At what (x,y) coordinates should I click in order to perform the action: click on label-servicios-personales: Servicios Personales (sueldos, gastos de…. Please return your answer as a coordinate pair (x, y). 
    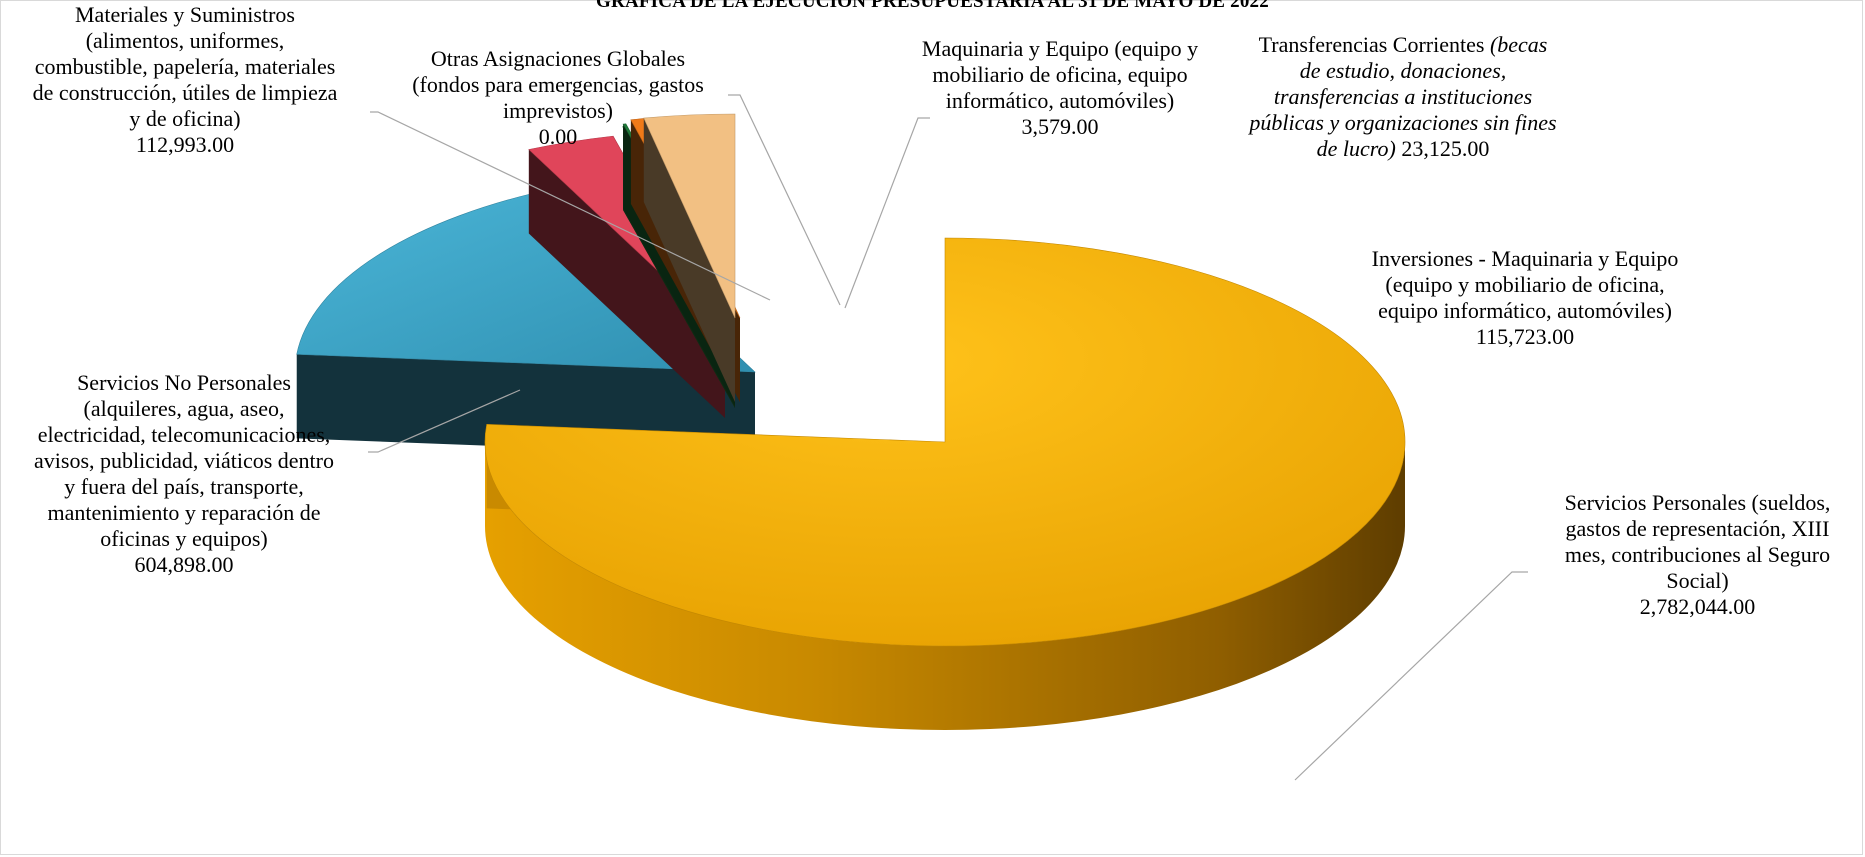
    Looking at the image, I should click on (1697, 555).